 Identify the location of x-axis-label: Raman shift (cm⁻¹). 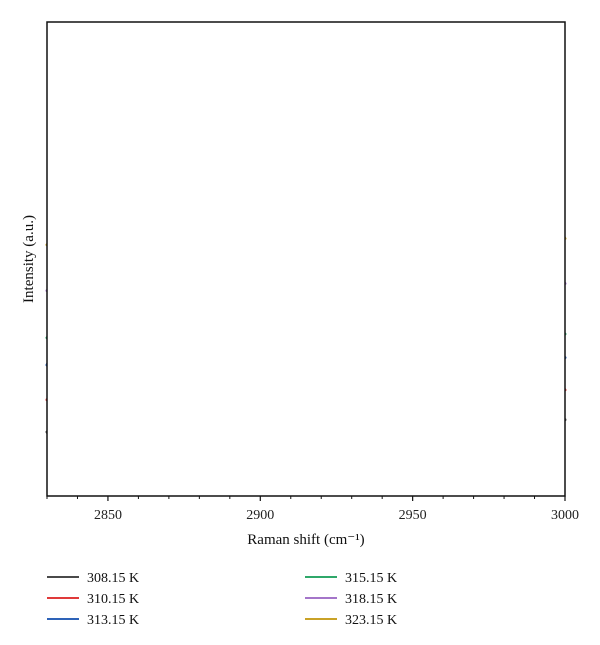
(305, 540).